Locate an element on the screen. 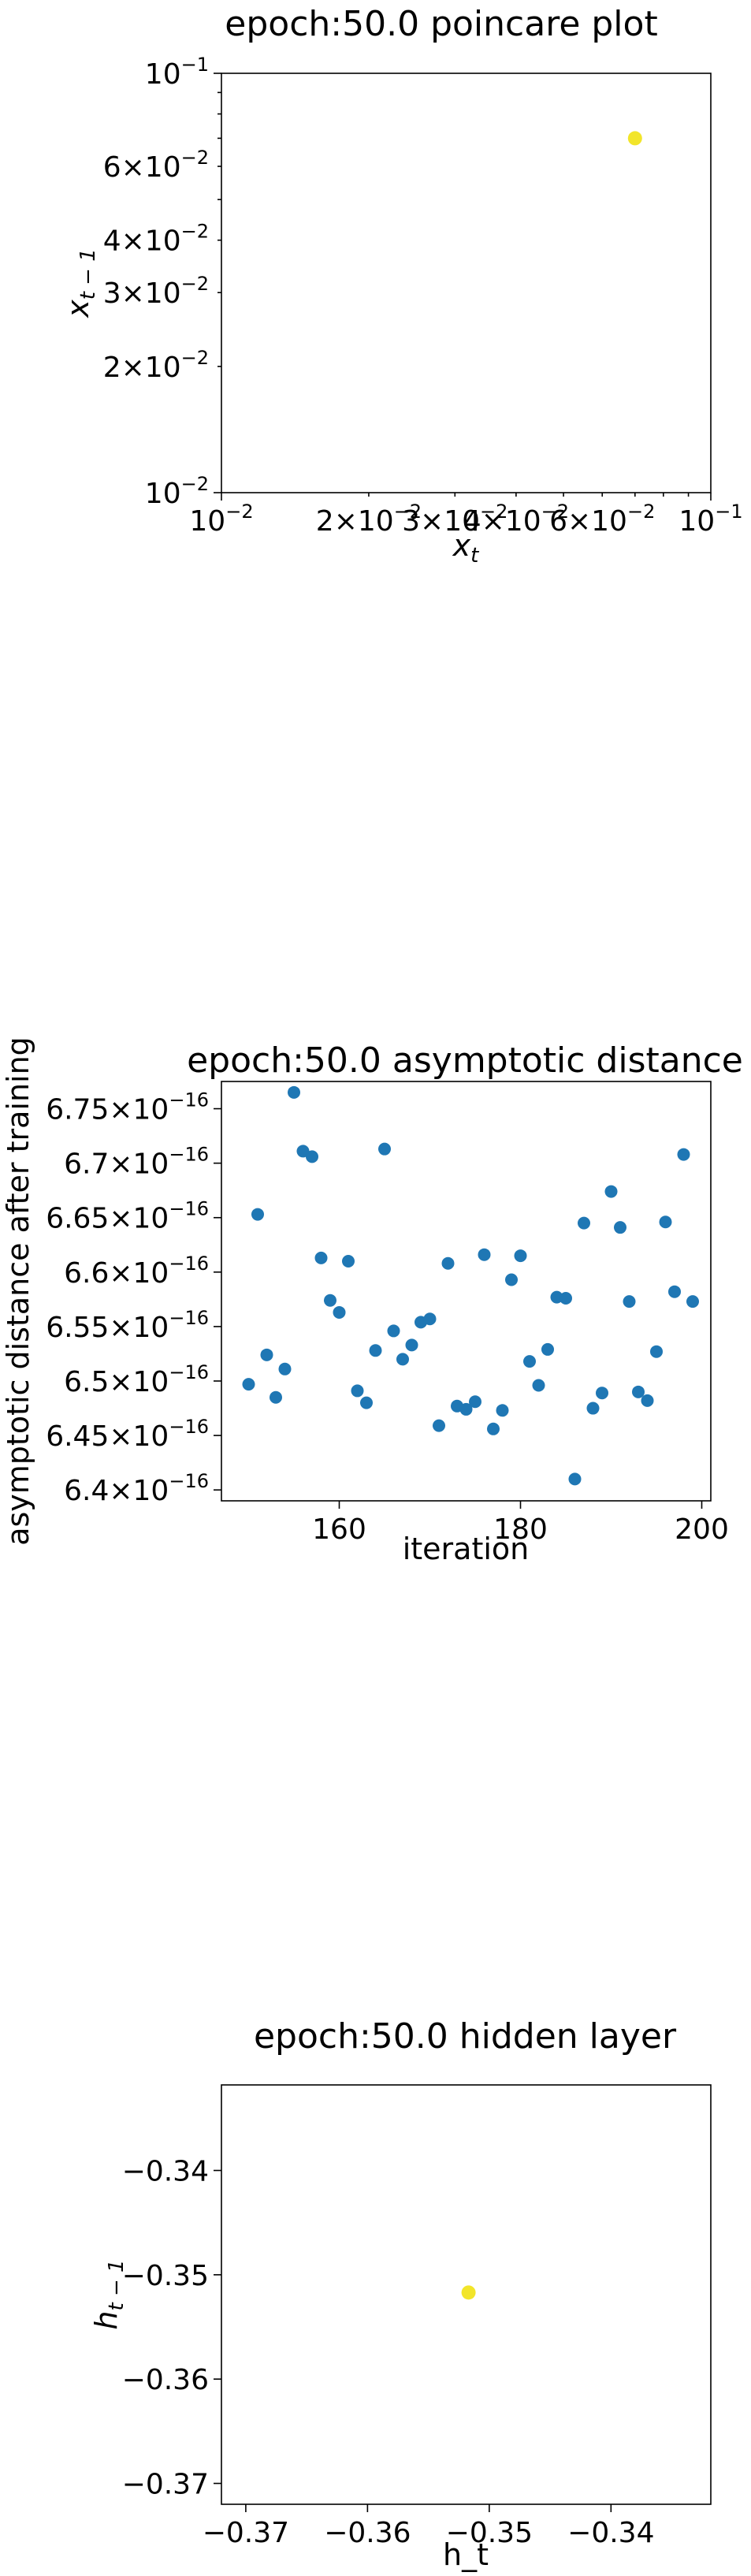 This screenshot has width=751, height=2576. hidden-layer-xlabel: h_t is located at coordinates (466, 2554).